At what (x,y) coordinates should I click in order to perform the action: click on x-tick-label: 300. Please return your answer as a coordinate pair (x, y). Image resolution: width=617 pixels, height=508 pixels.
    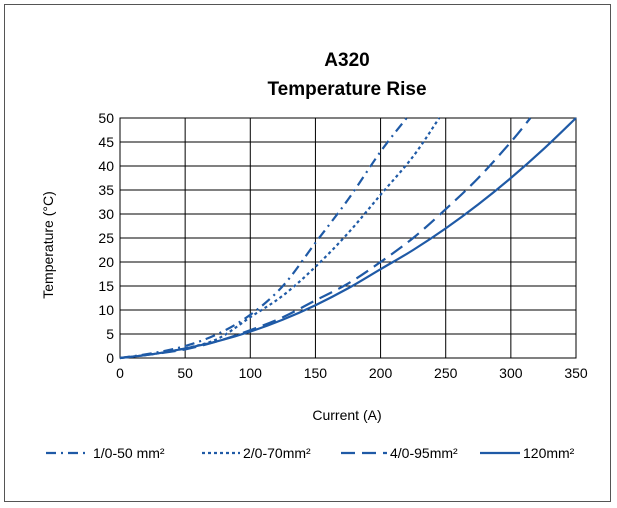
    Looking at the image, I should click on (511, 373).